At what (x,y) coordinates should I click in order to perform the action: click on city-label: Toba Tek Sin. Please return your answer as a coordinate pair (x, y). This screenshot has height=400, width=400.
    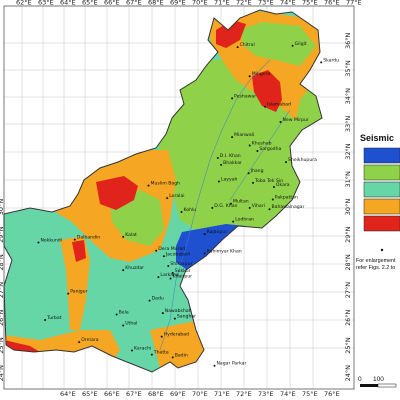
    Looking at the image, I should click on (268, 181).